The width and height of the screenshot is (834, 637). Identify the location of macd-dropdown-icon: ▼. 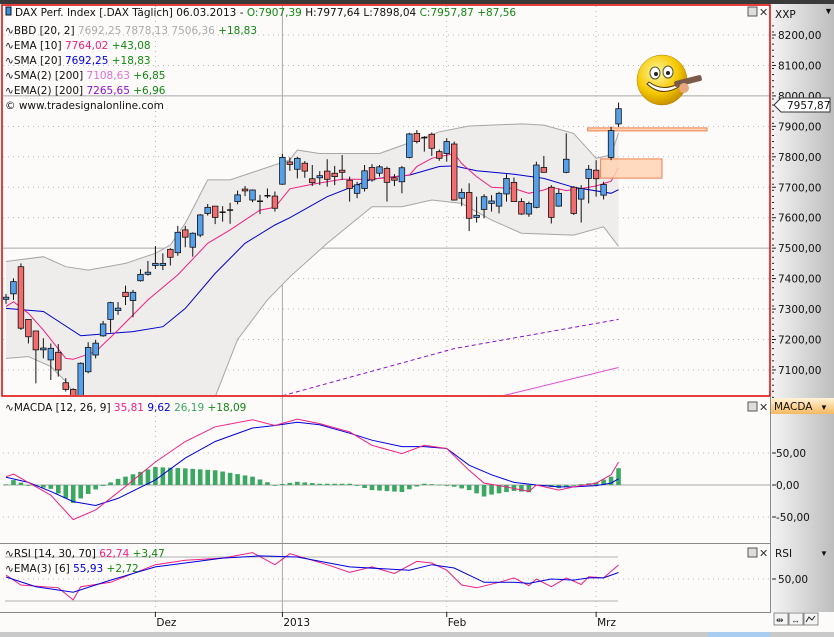
(824, 407).